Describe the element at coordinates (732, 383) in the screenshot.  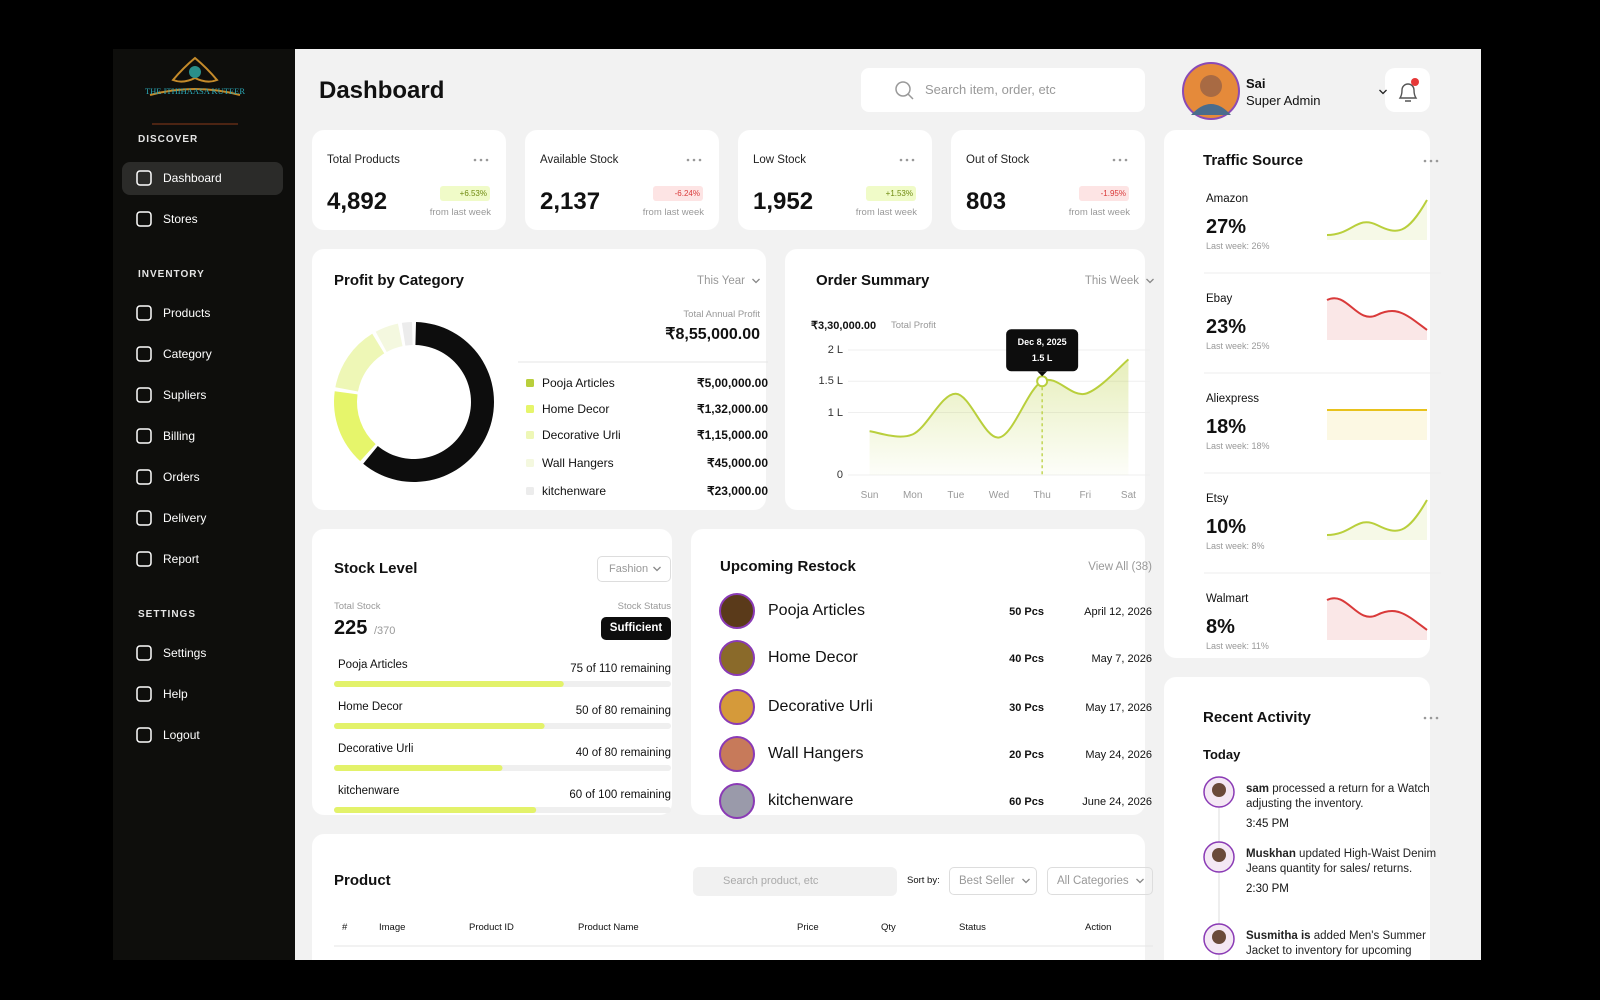
I see `legend-value: ₹5,00,000.00` at that location.